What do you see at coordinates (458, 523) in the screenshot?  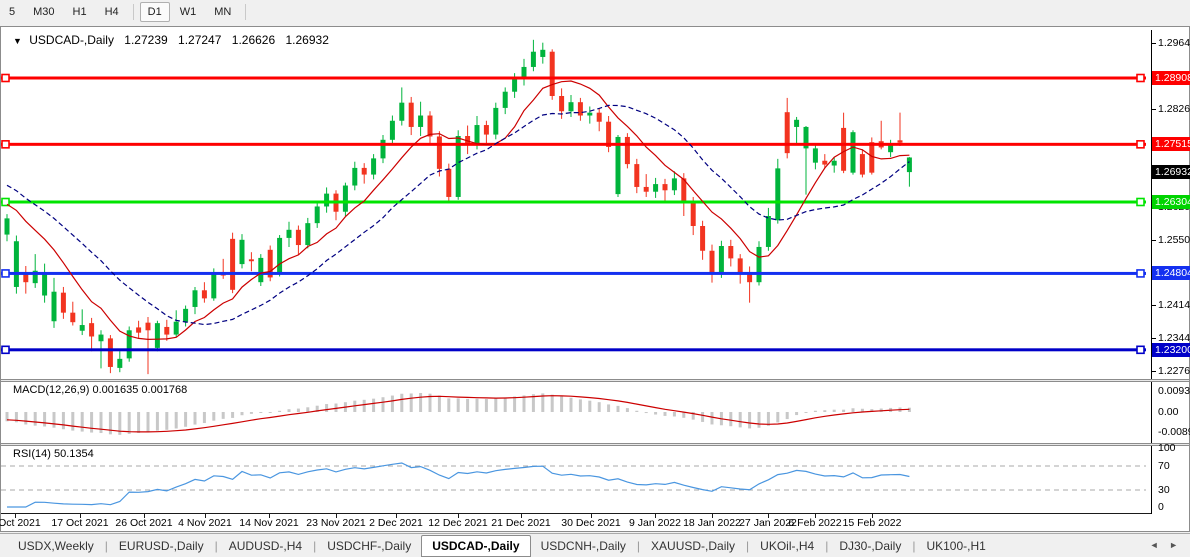 I see `date-axis-label: 12 Dec 2021` at bounding box center [458, 523].